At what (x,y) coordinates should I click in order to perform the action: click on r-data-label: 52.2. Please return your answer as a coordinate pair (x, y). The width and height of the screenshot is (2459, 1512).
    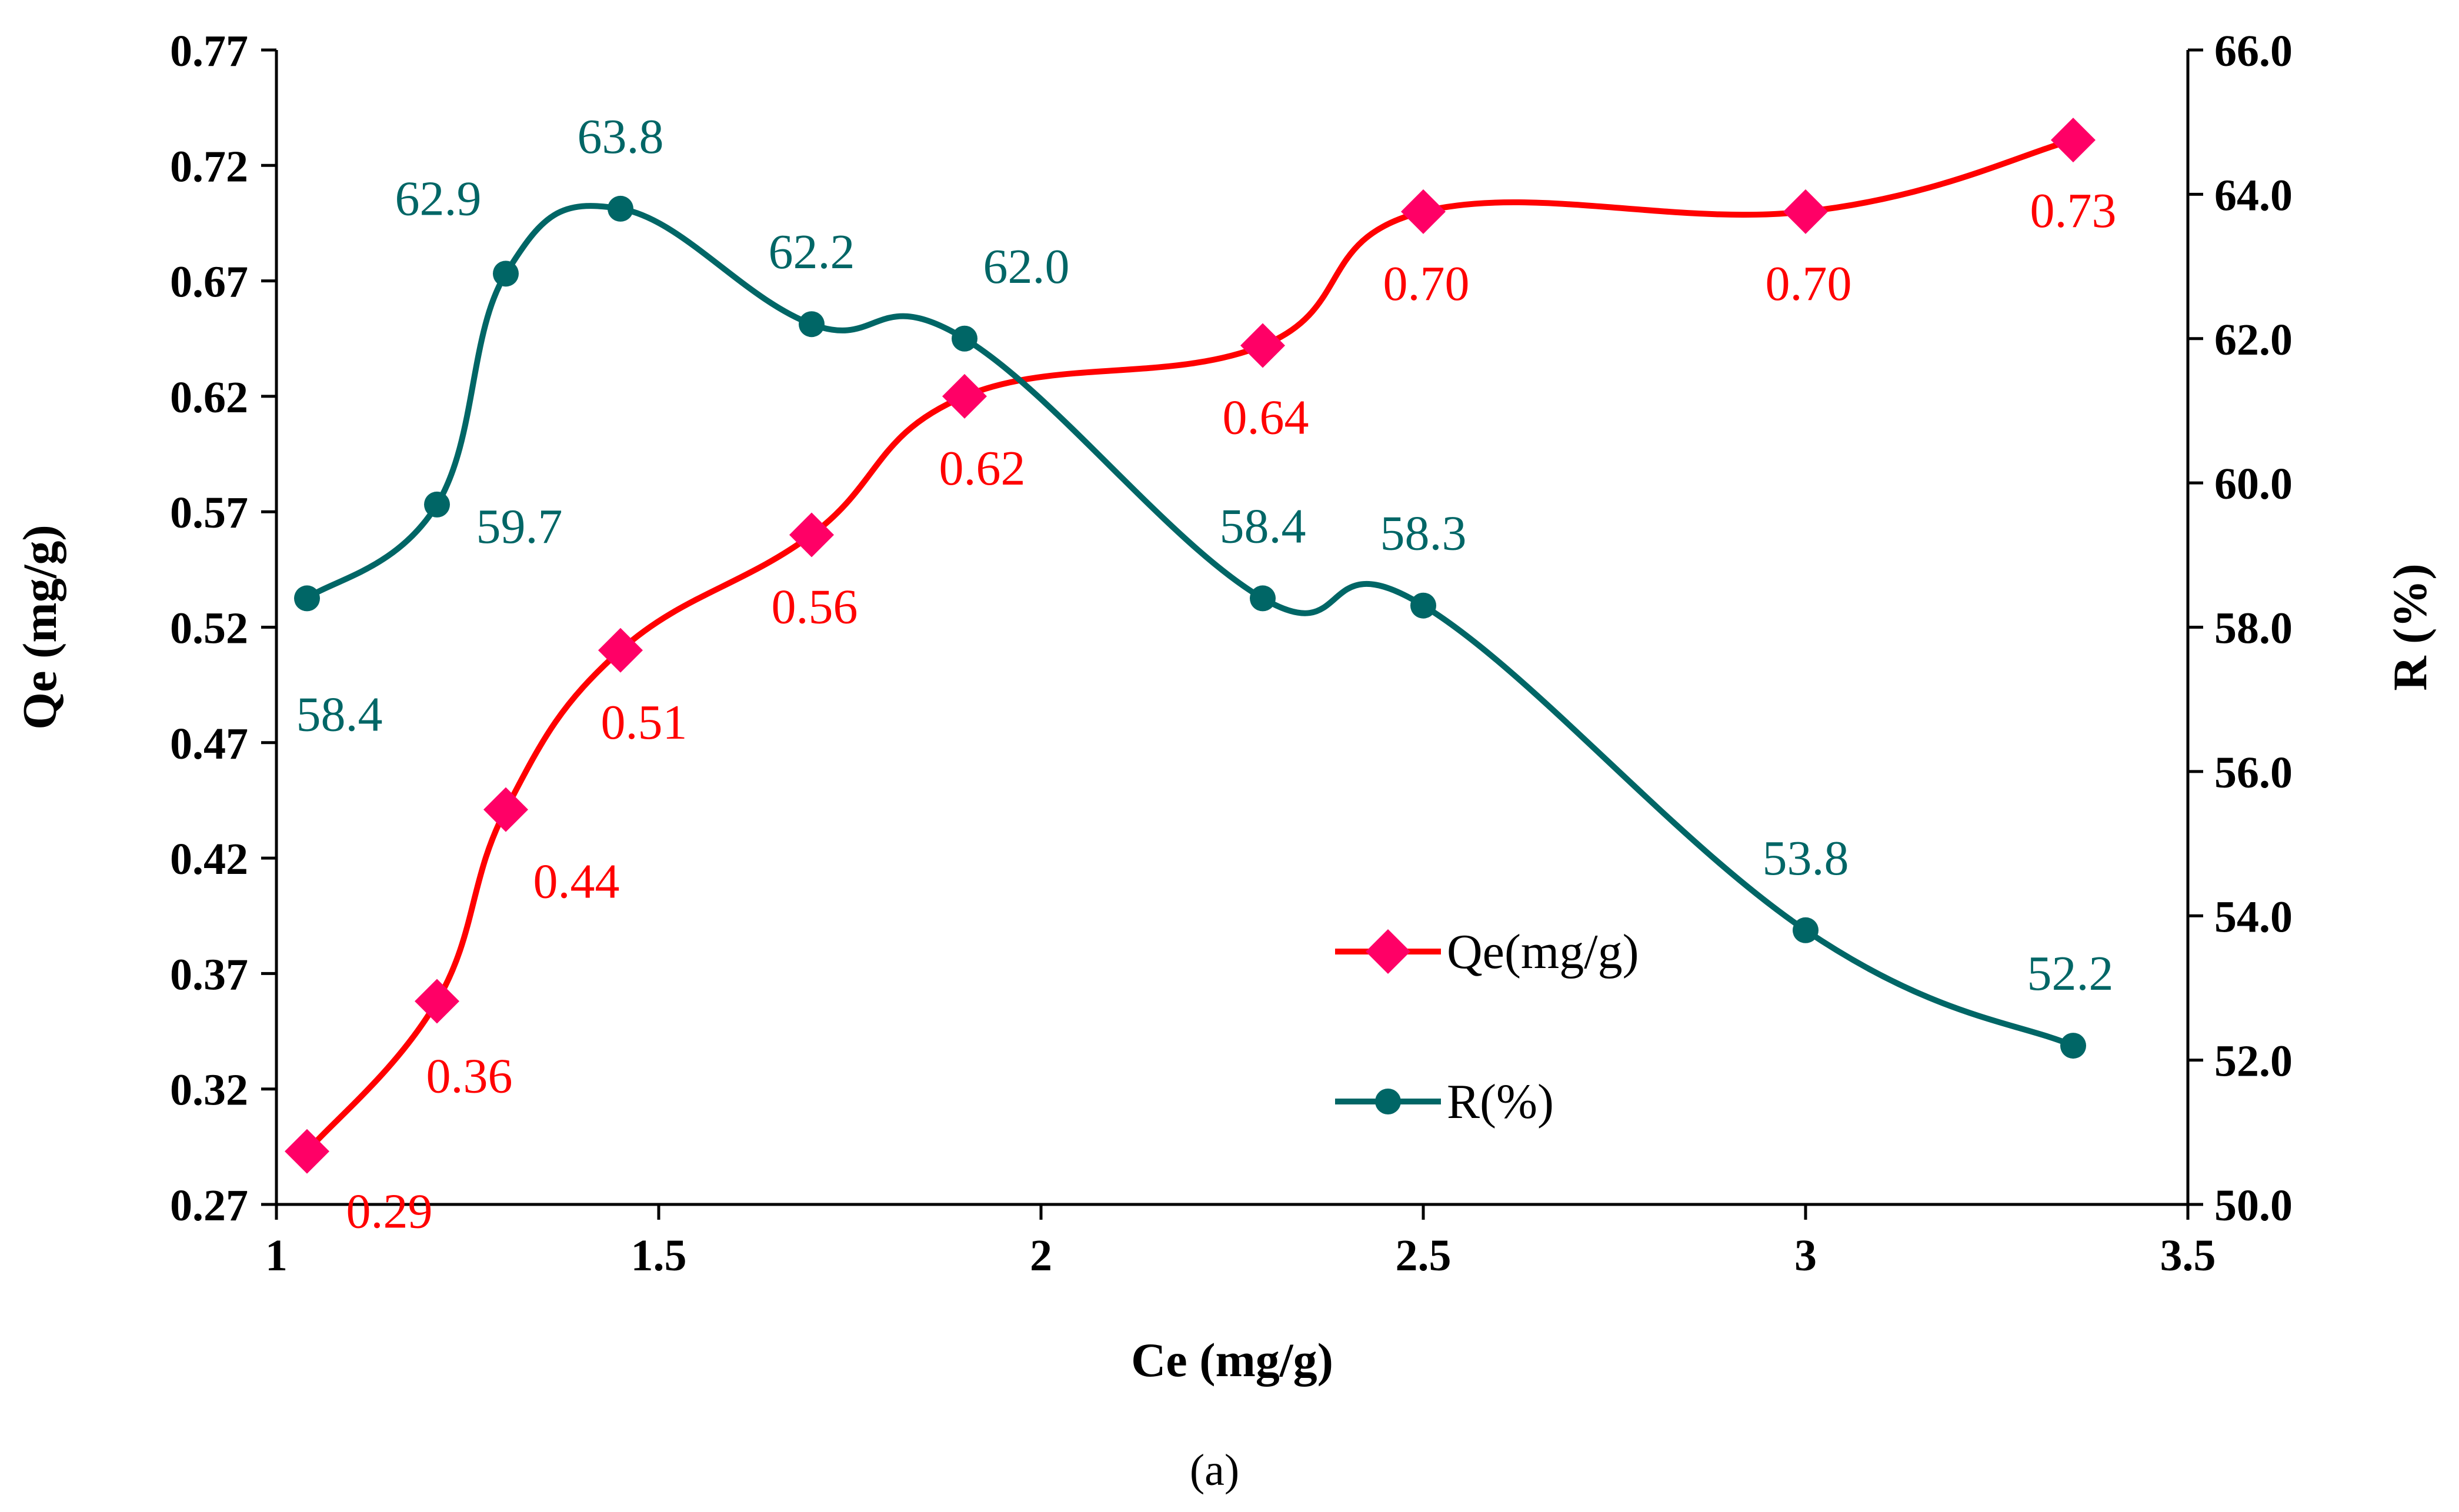
    Looking at the image, I should click on (2070, 973).